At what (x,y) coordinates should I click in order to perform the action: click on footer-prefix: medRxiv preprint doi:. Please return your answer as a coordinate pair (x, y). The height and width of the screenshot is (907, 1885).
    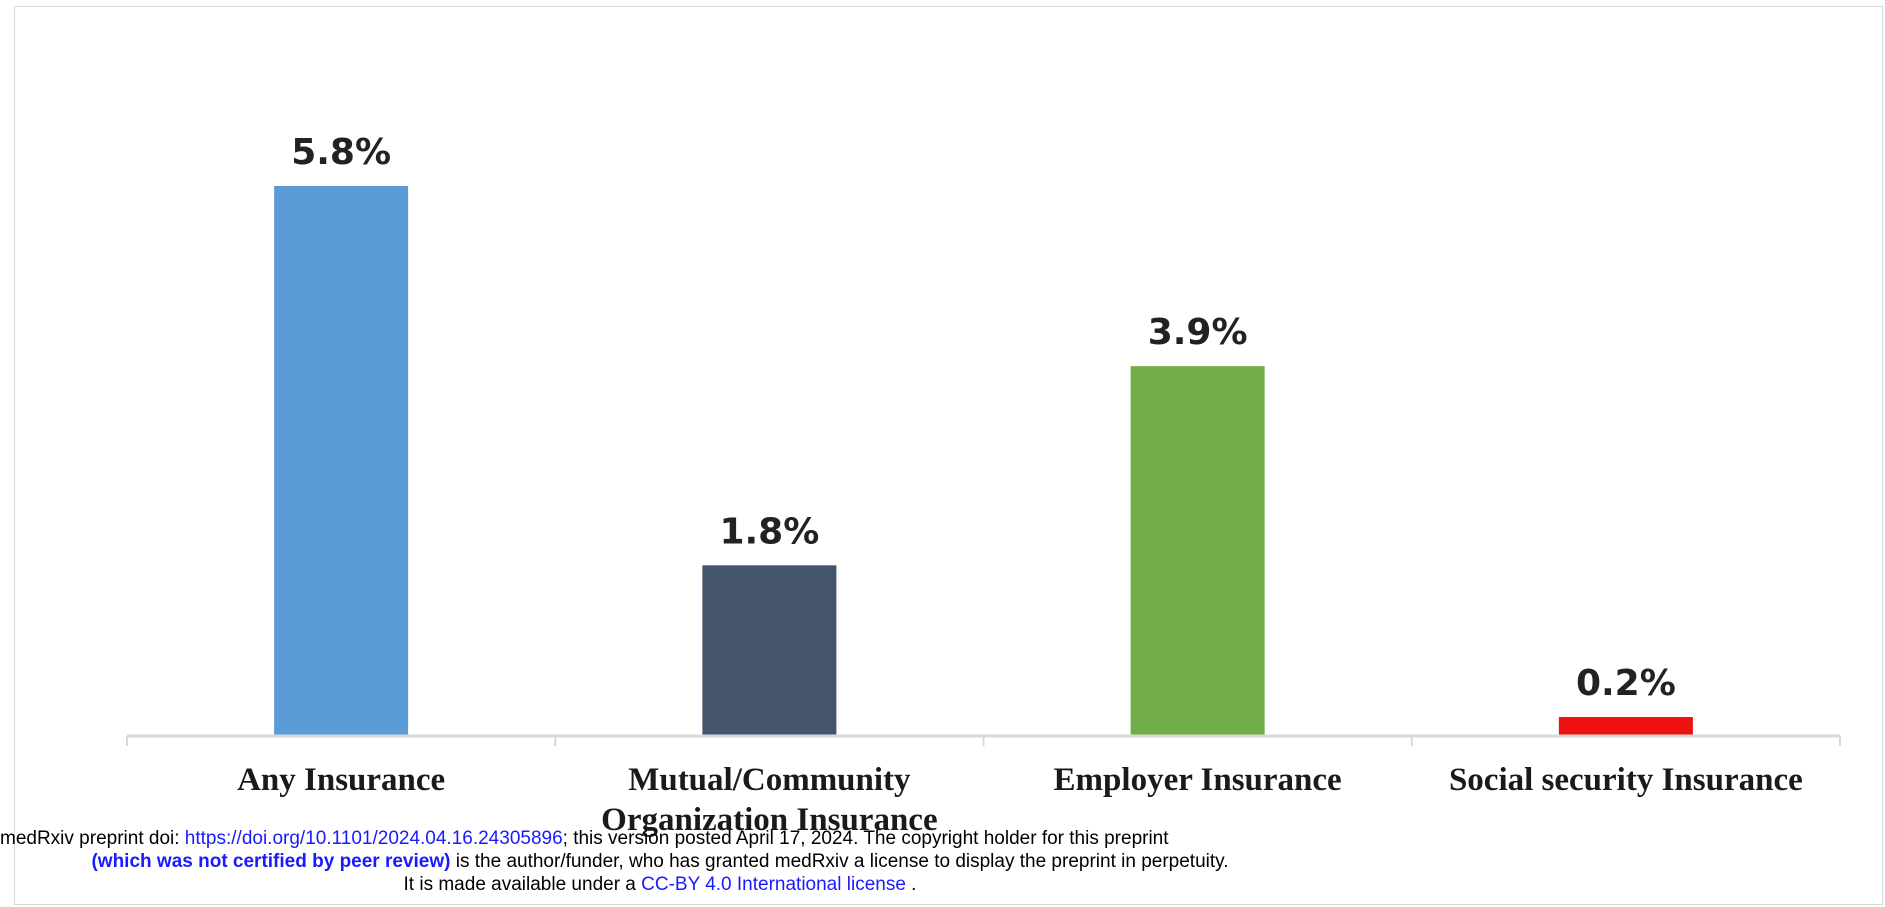
    Looking at the image, I should click on (92, 838).